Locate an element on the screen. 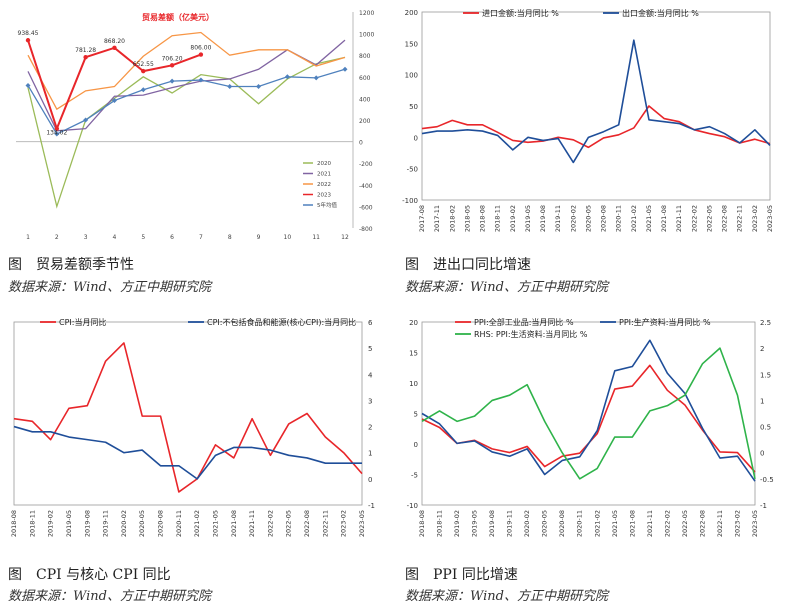  legend-label: CPI:当月同比 is located at coordinates (82, 322).